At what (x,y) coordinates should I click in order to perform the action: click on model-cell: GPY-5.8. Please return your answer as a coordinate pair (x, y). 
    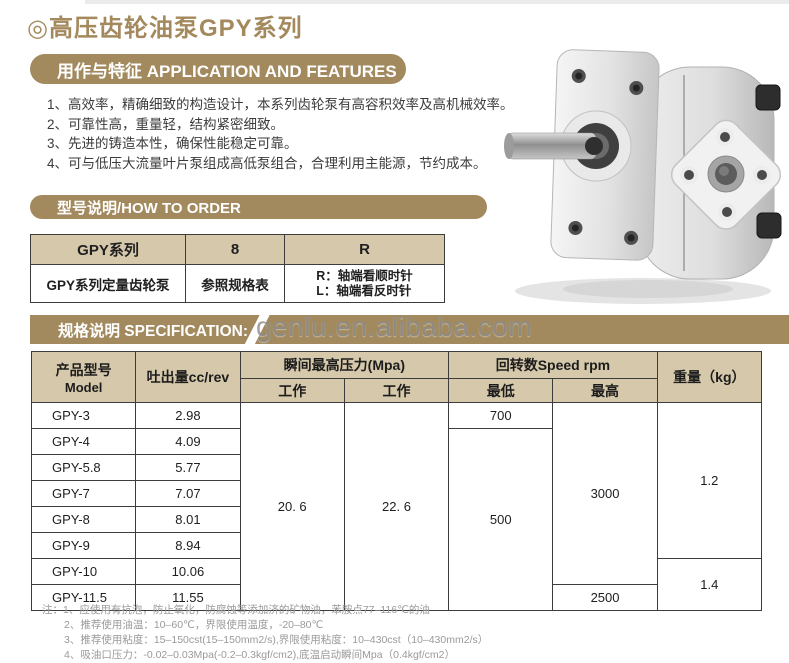
    Looking at the image, I should click on (83, 467).